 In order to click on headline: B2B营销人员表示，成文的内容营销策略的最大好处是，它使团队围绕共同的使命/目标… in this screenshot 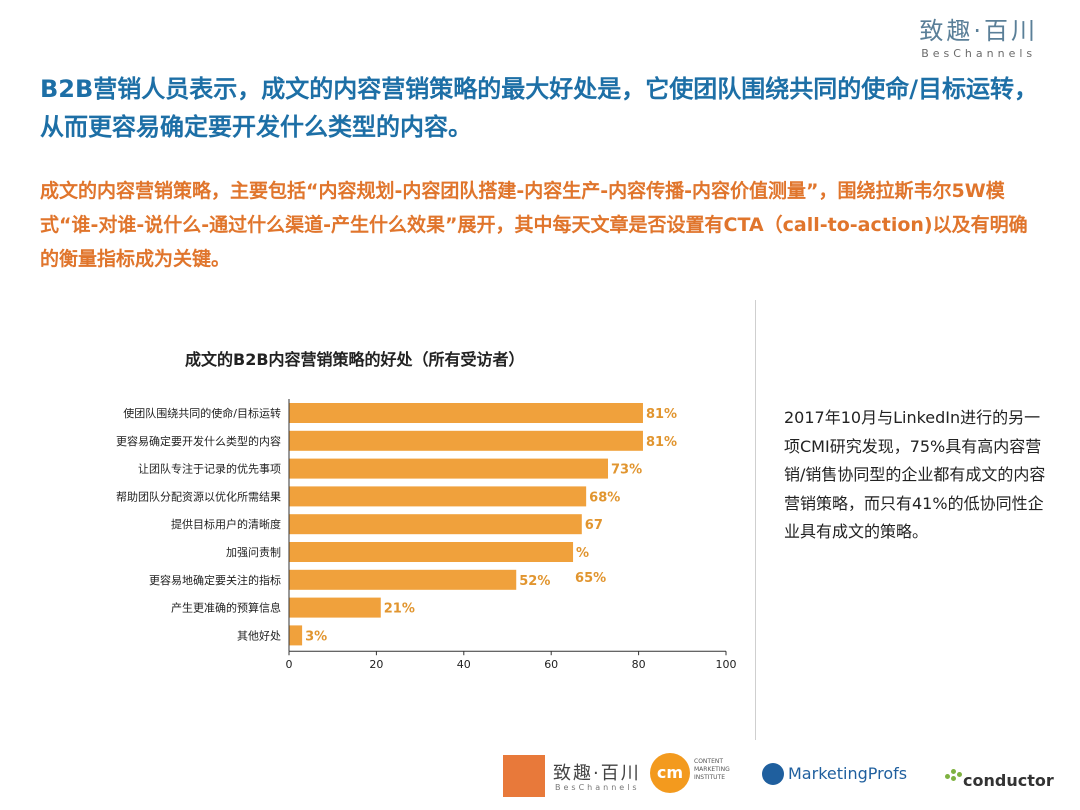, I will do `click(539, 108)`.